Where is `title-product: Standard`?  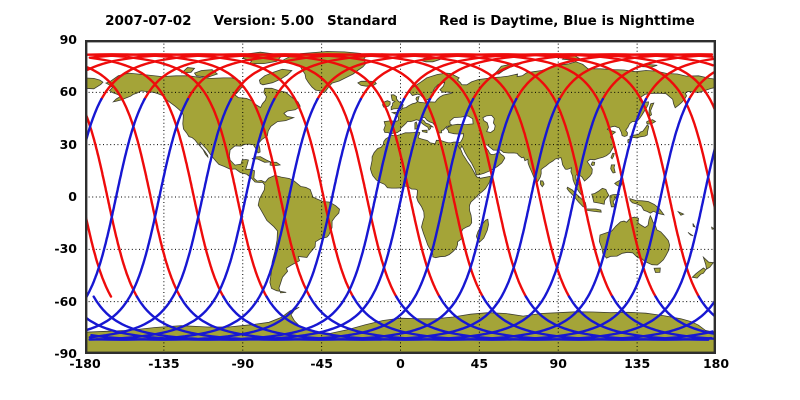 title-product: Standard is located at coordinates (362, 21).